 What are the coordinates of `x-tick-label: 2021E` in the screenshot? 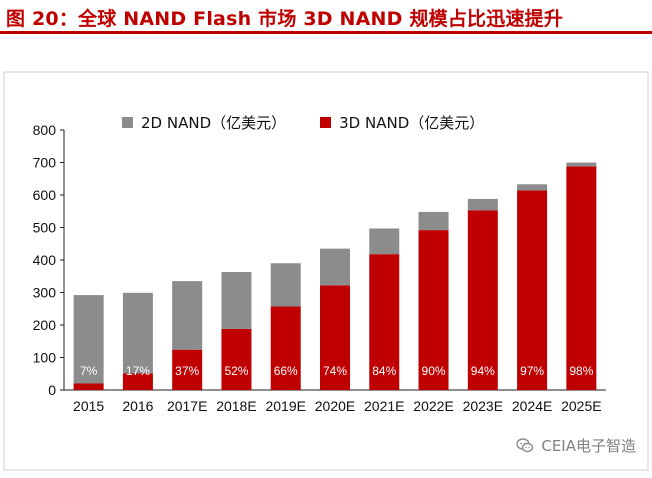 It's located at (384, 406).